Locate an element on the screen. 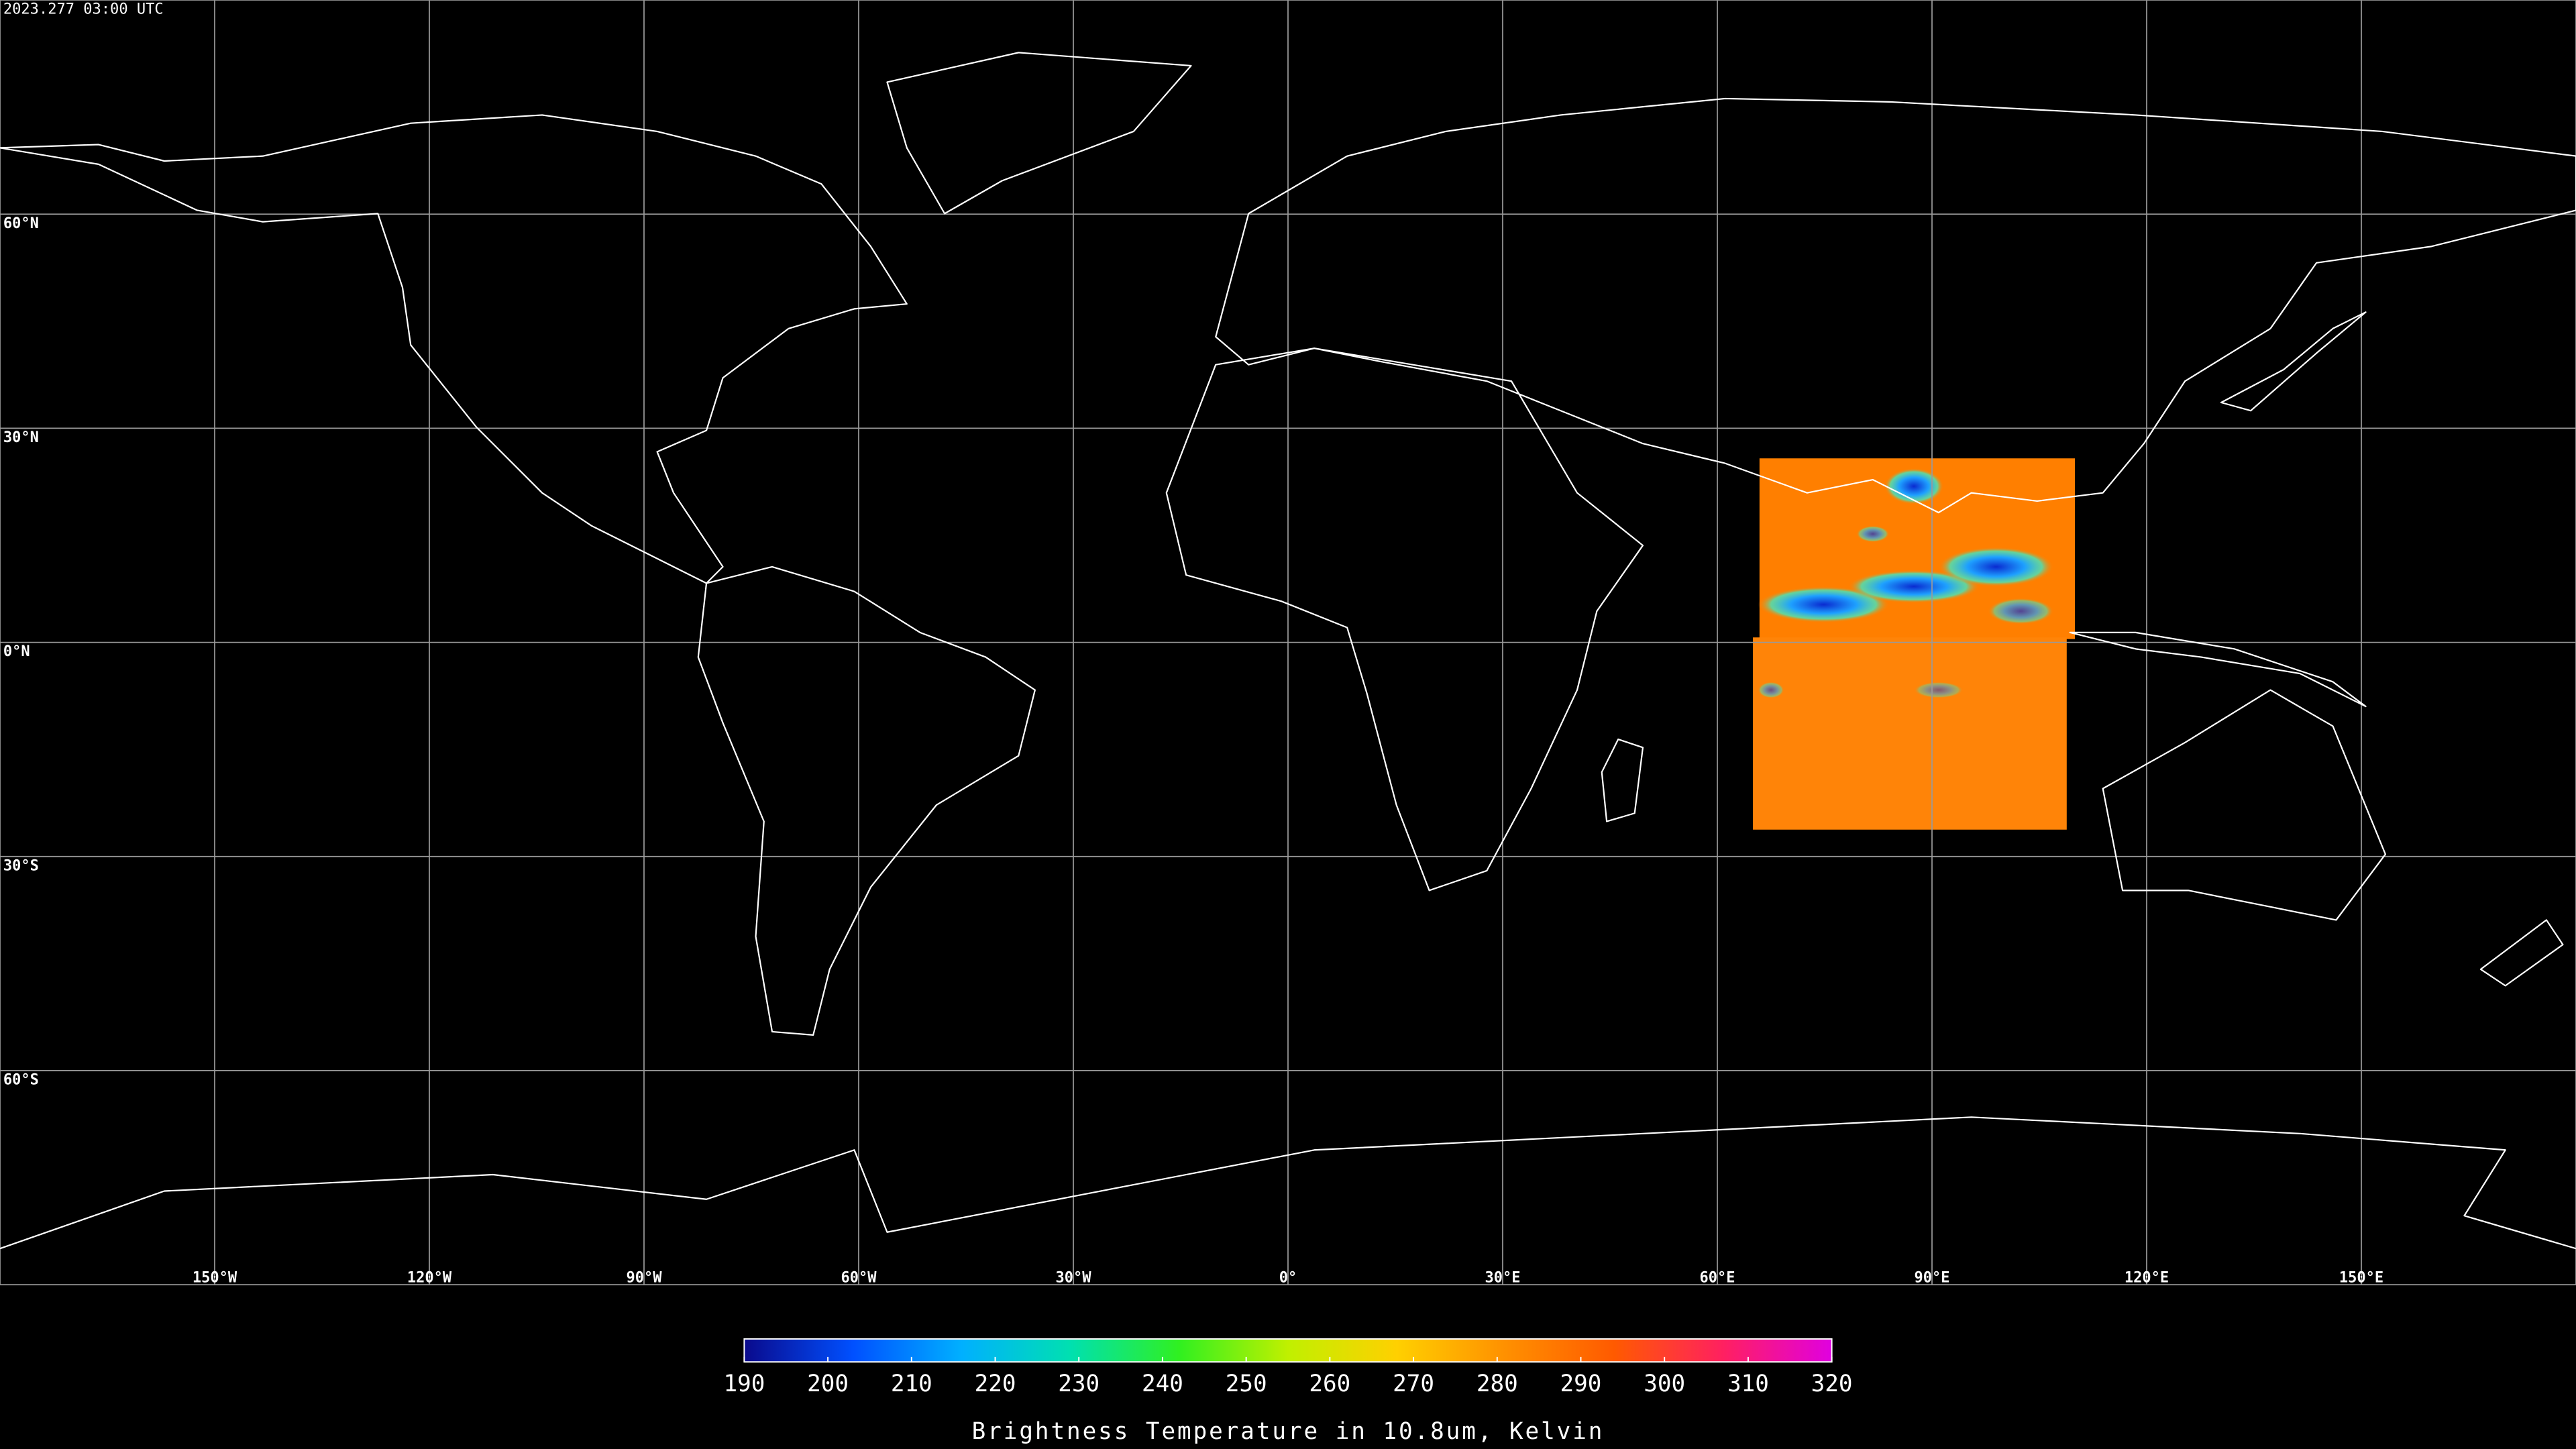 The height and width of the screenshot is (1449, 2576). colorbar-tick-label: 190 is located at coordinates (744, 1384).